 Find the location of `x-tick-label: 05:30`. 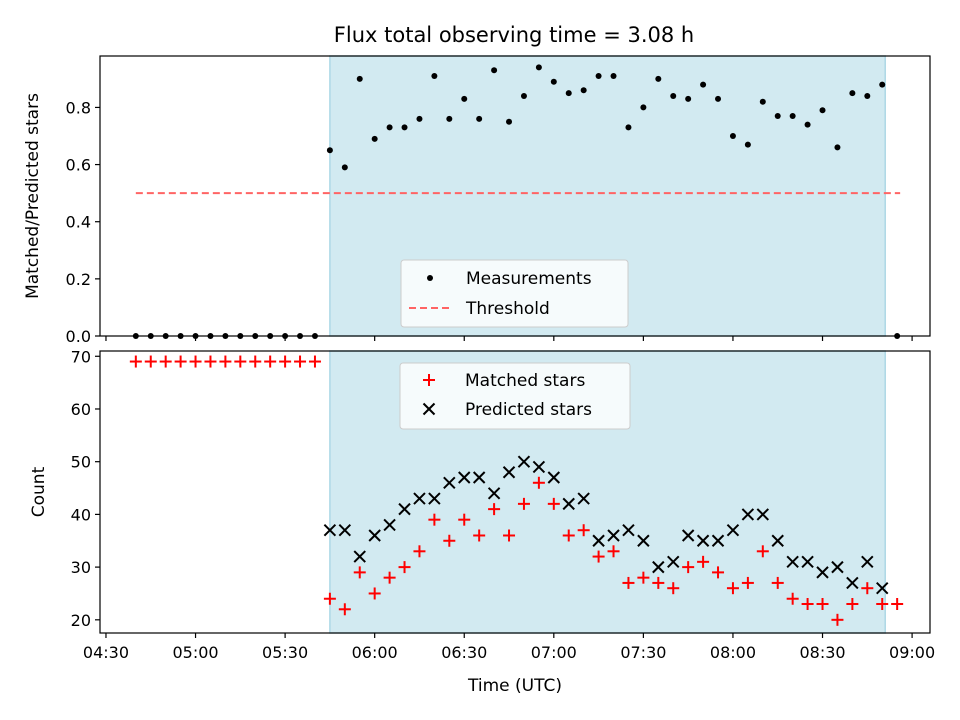

x-tick-label: 05:30 is located at coordinates (285, 652).